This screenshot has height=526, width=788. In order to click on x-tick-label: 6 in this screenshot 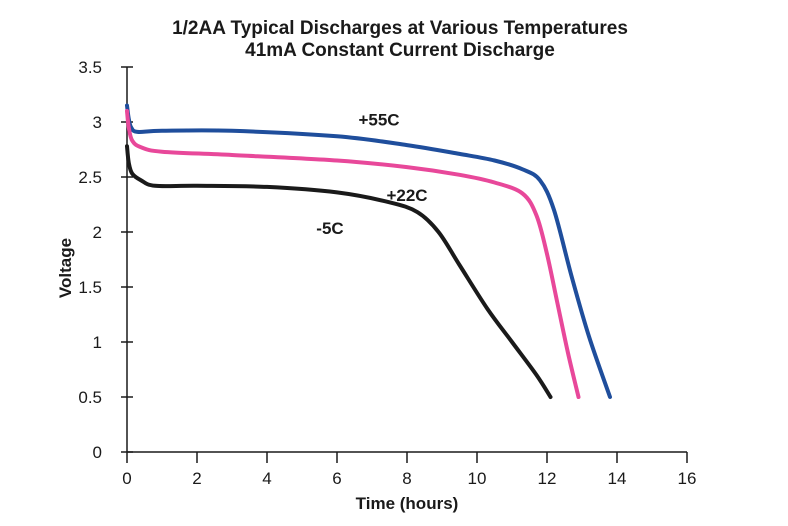, I will do `click(336, 478)`.